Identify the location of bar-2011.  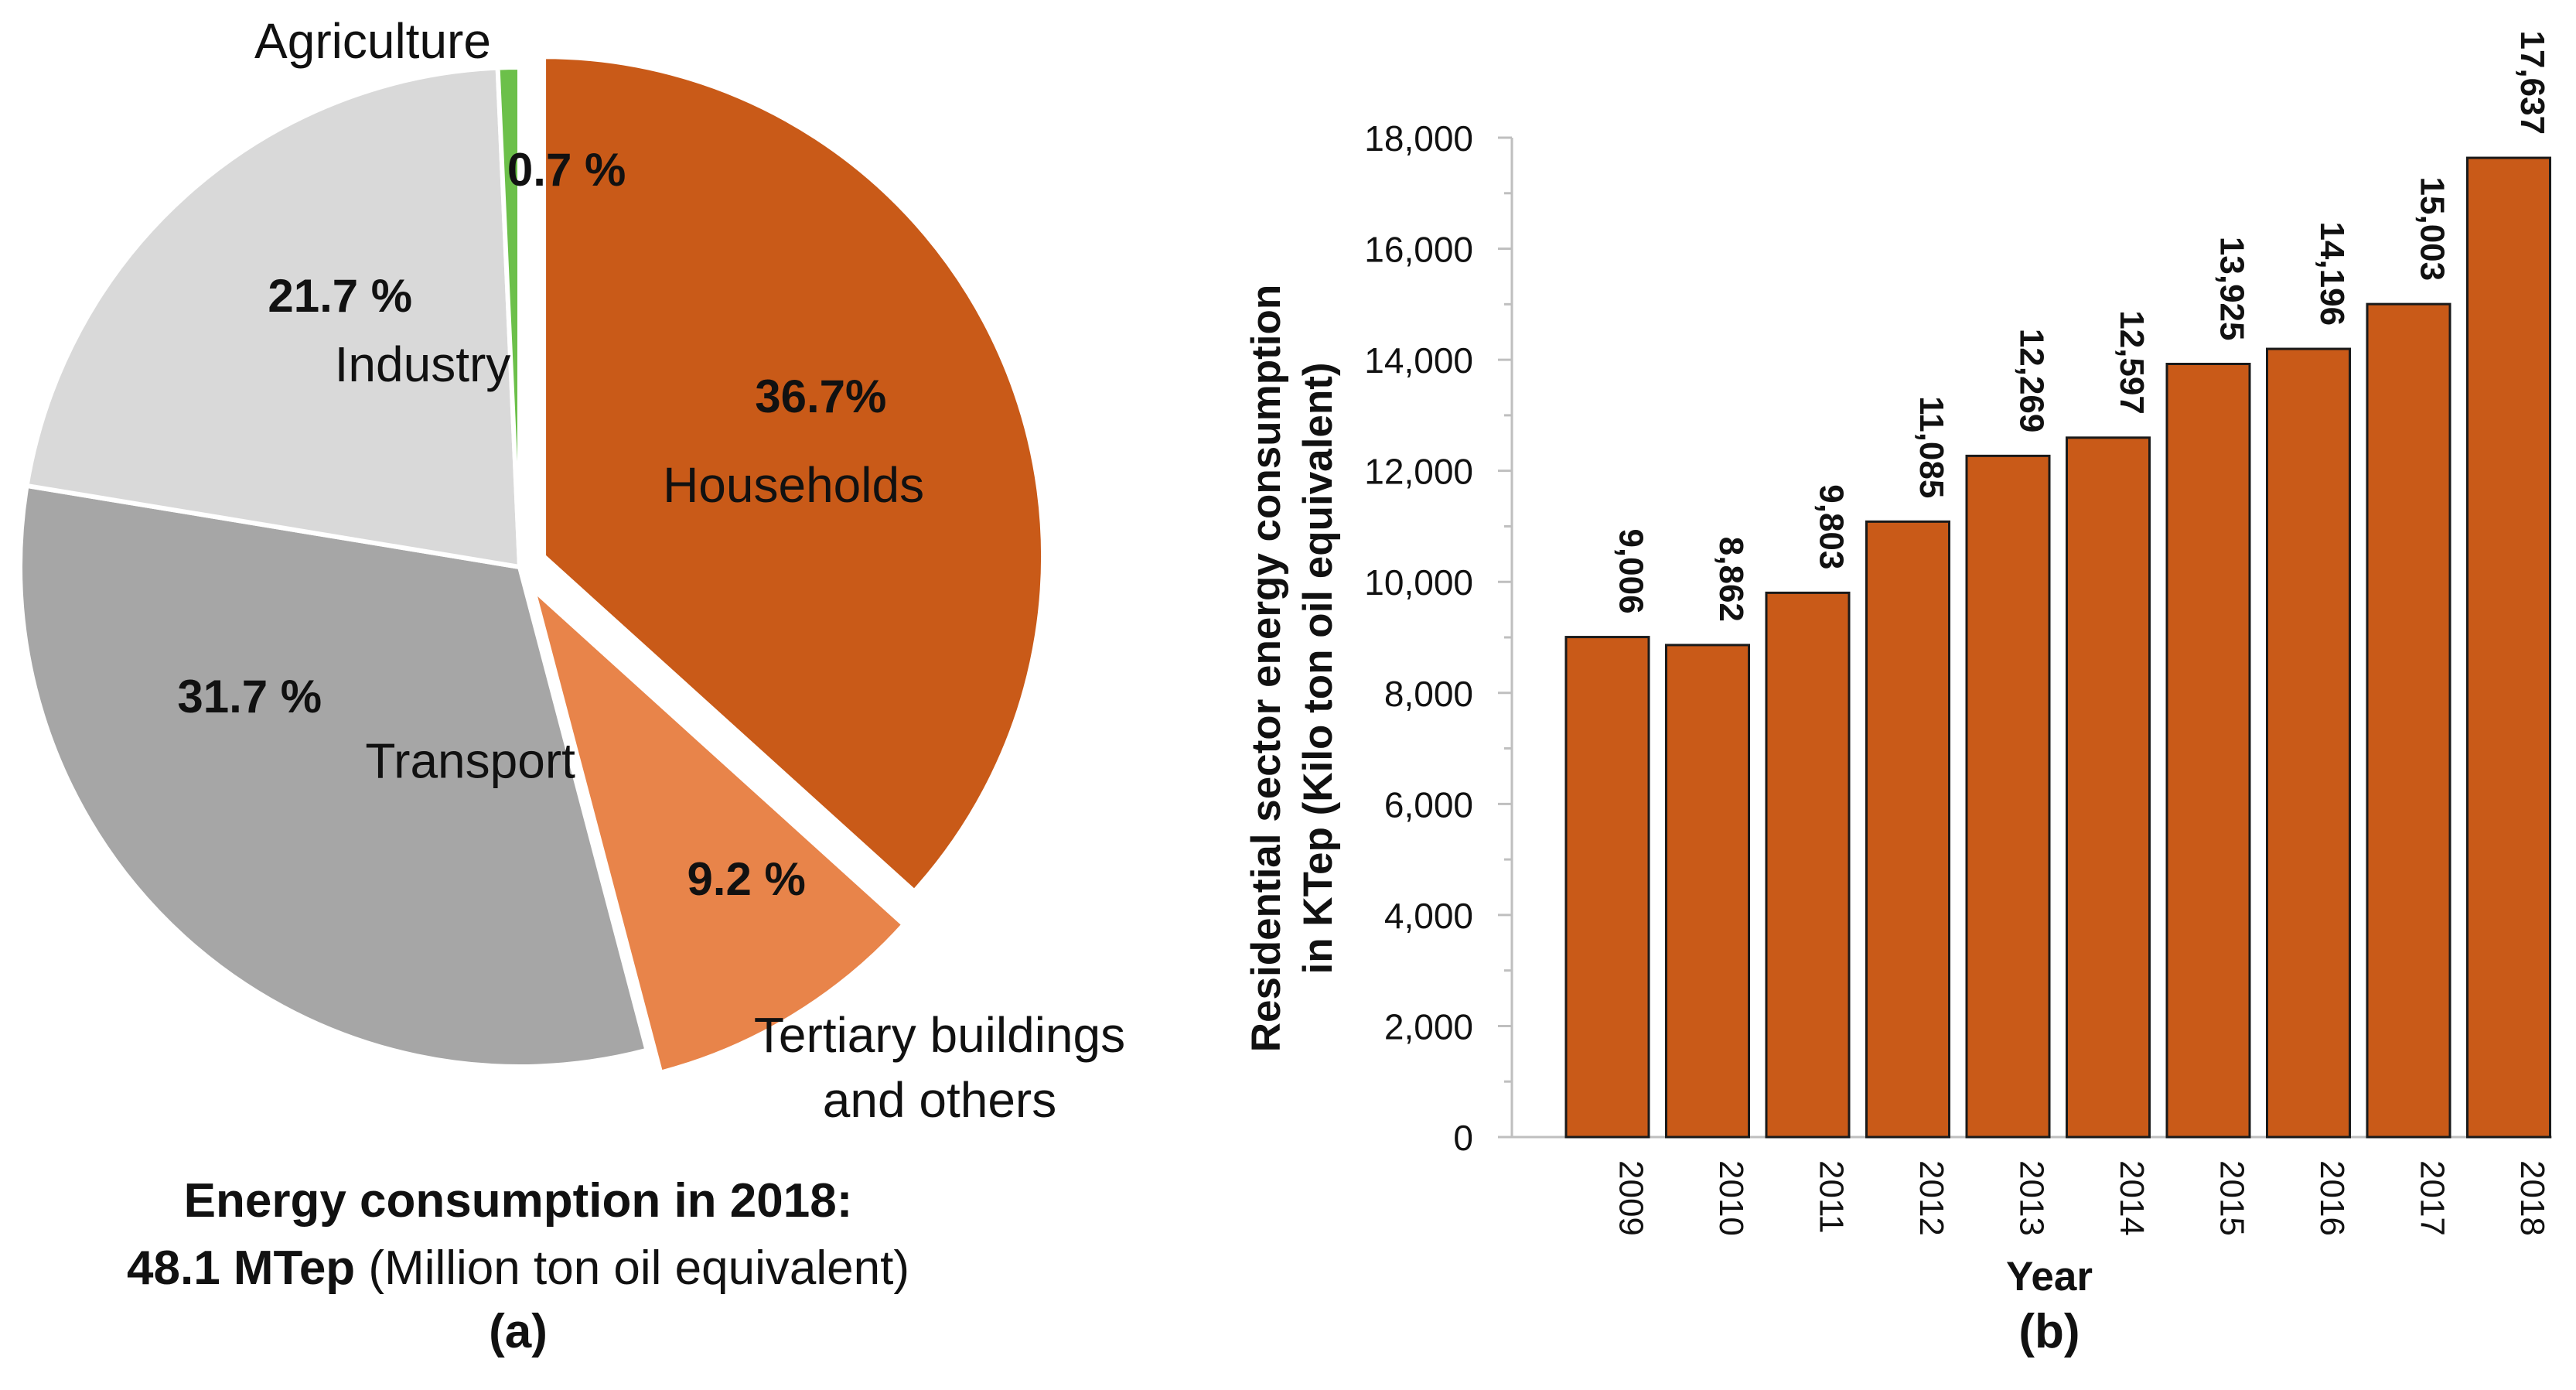
(1808, 865).